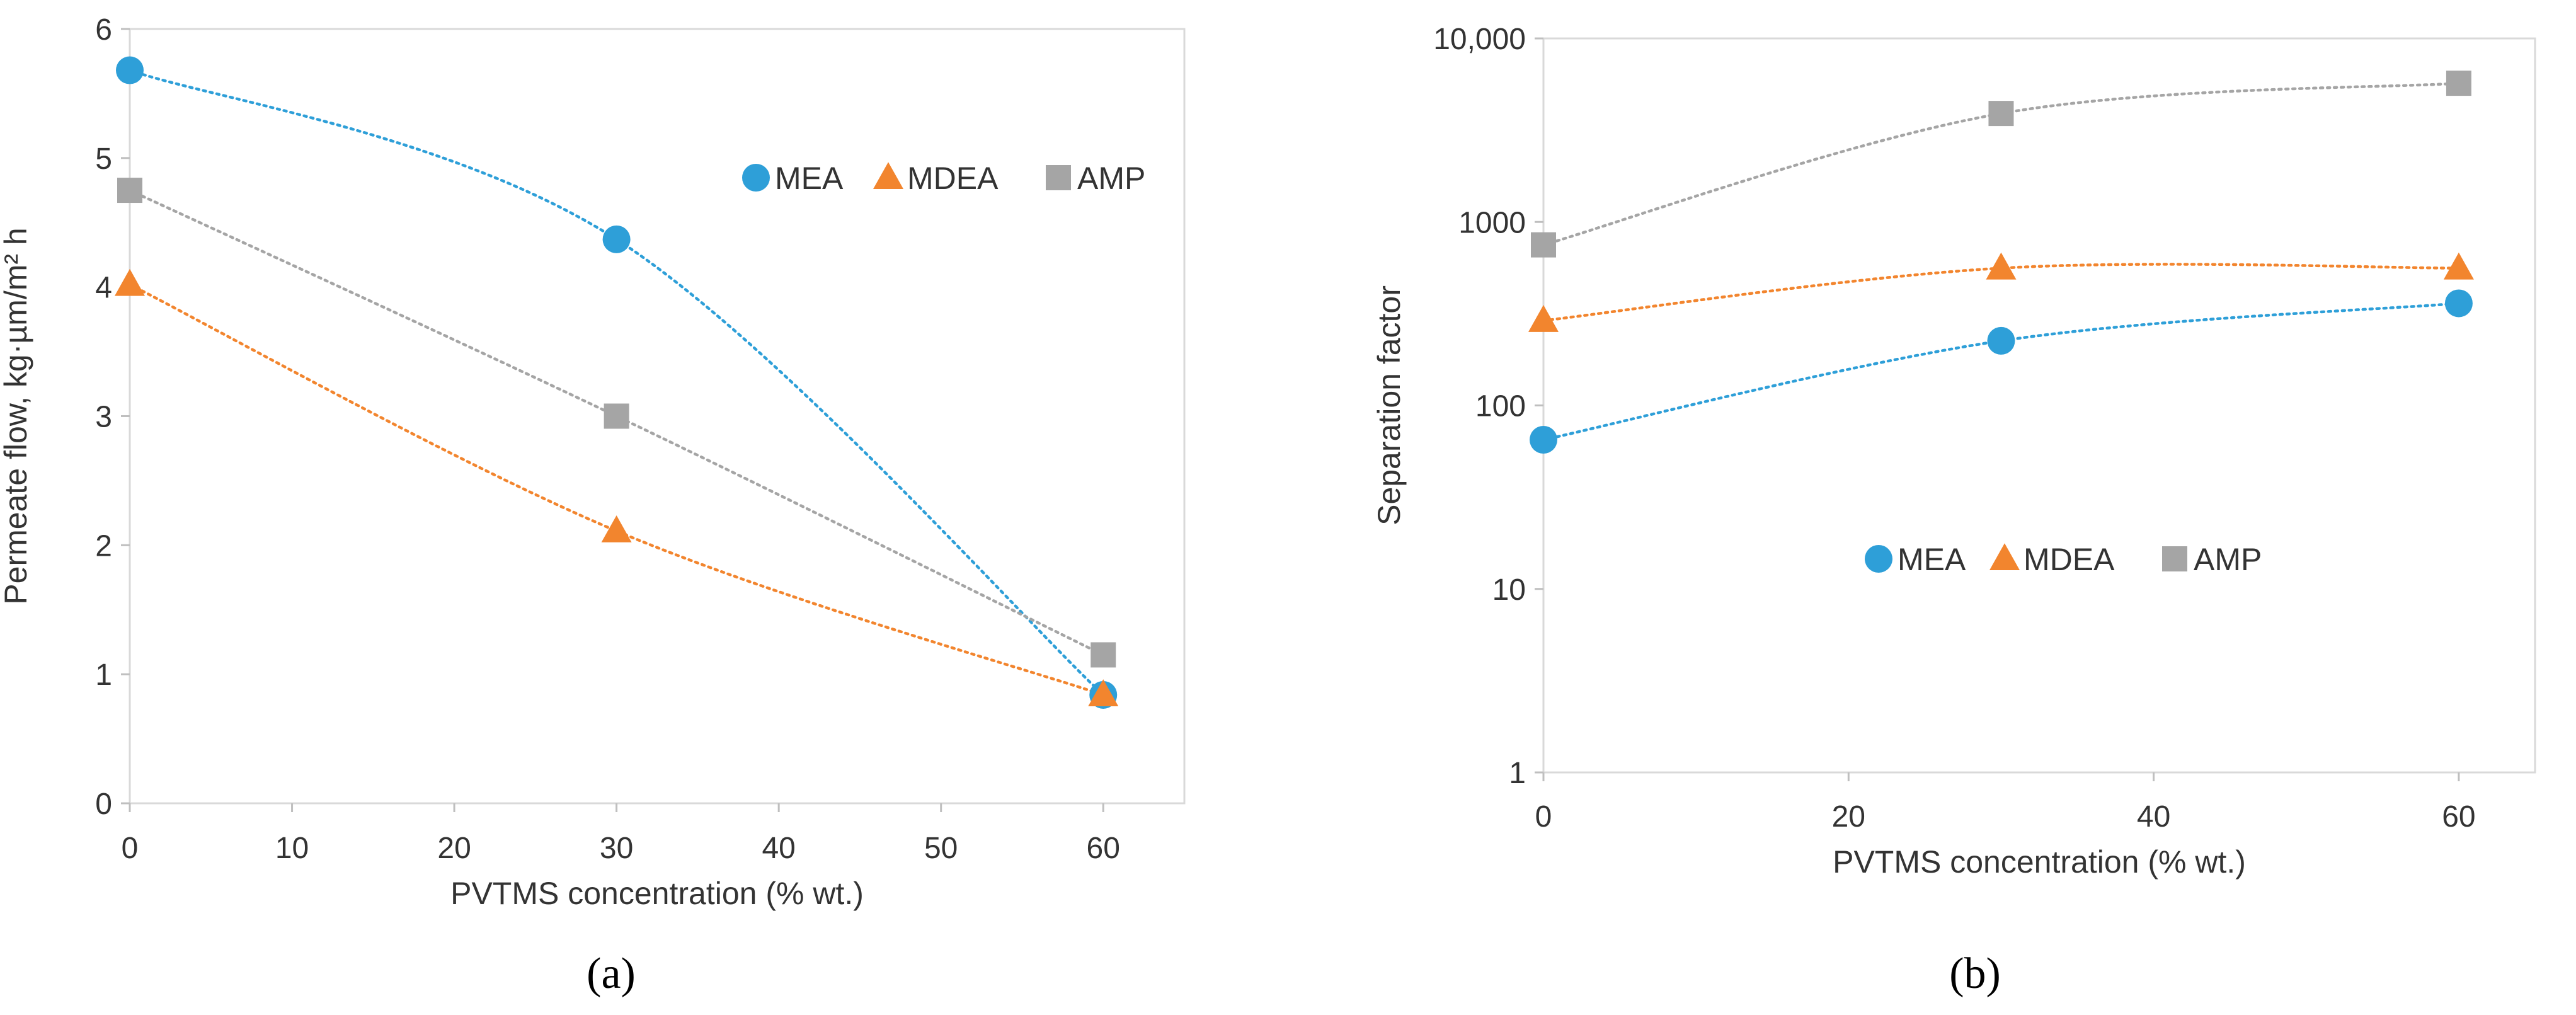 This screenshot has height=1015, width=2576. Describe the element at coordinates (617, 848) in the screenshot. I see `x-tick-label: 30` at that location.